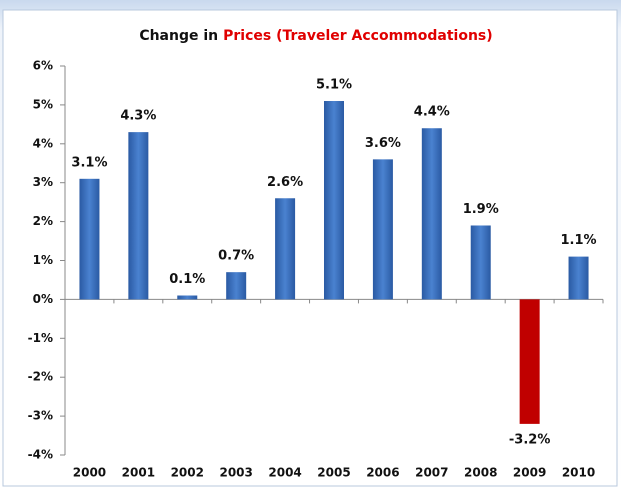 This screenshot has width=621, height=489. What do you see at coordinates (431, 473) in the screenshot?
I see `x-tick-label: 2007` at bounding box center [431, 473].